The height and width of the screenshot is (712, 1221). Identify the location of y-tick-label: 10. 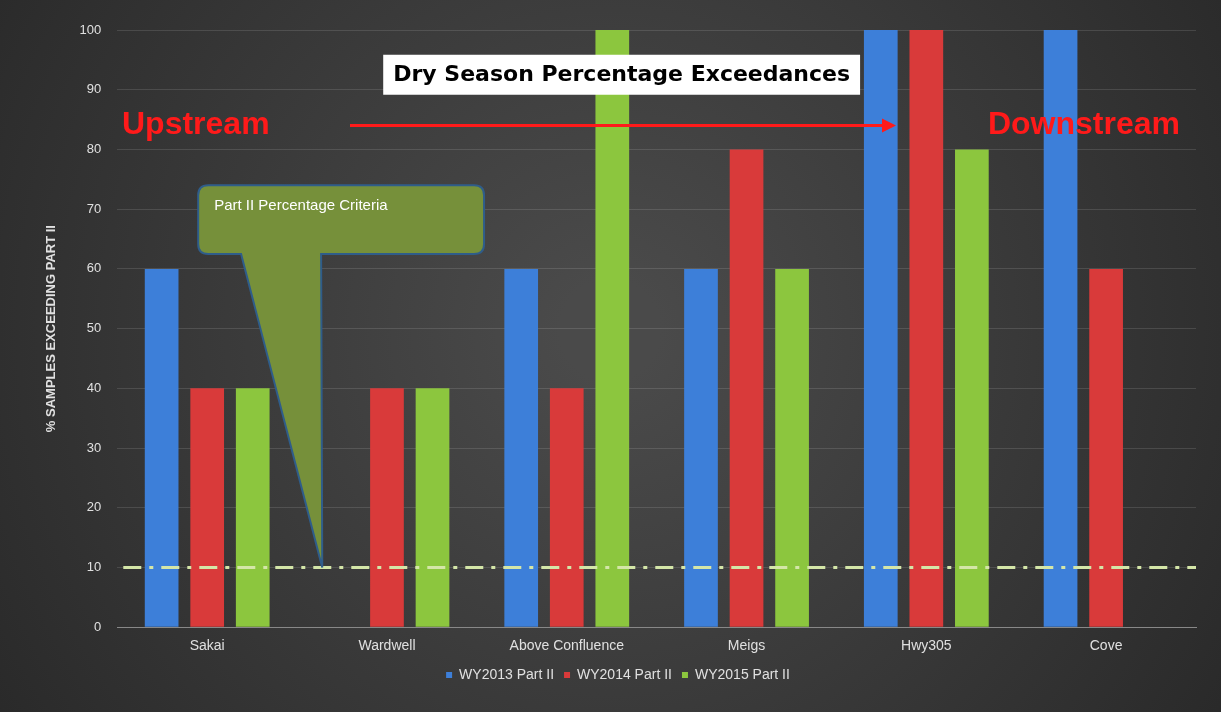
(94, 567).